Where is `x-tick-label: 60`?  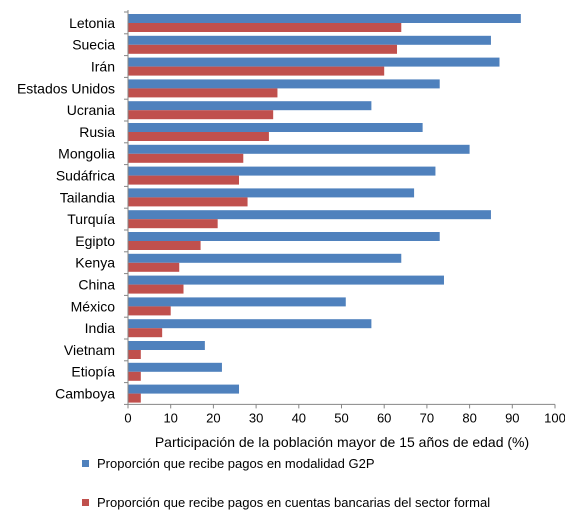
x-tick-label: 60 is located at coordinates (384, 417).